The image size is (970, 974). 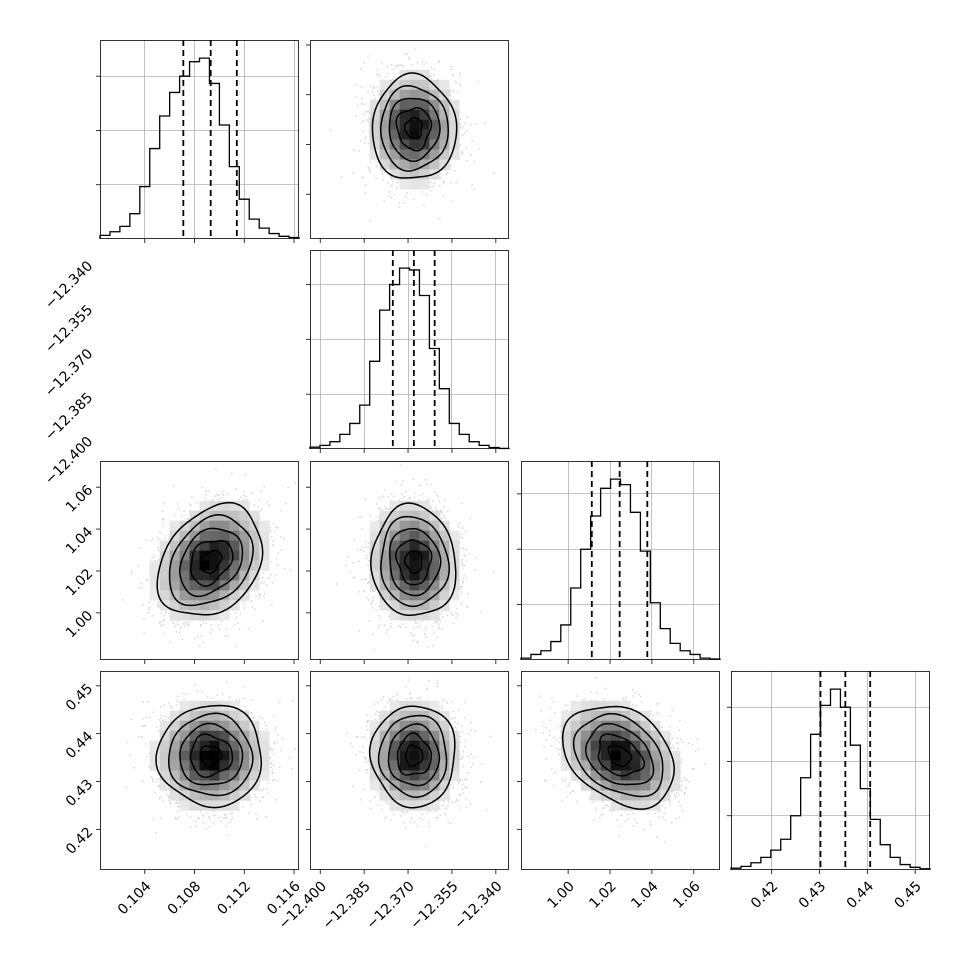 I want to click on histogram-panel, so click(x=408, y=351).